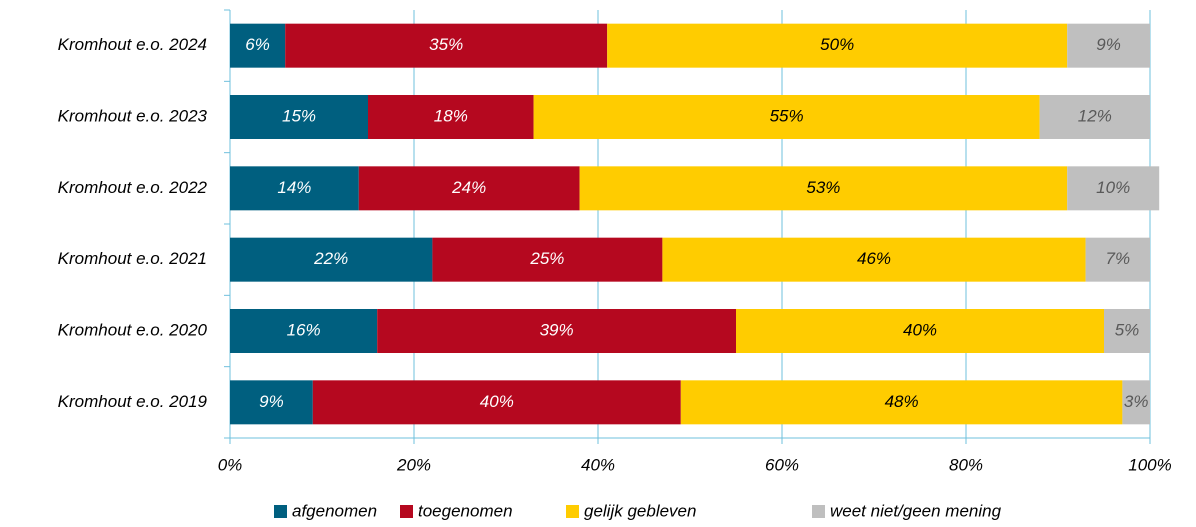  I want to click on data-label: 16%, so click(304, 329).